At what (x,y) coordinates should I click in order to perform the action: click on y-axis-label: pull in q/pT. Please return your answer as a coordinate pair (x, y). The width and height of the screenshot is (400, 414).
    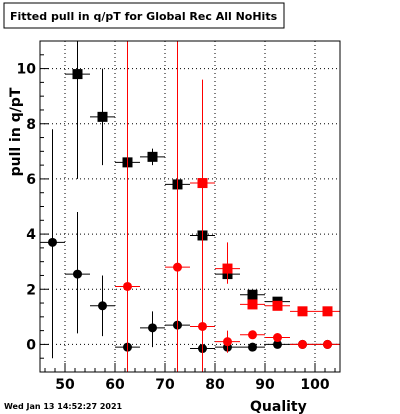
    Looking at the image, I should click on (16, 131).